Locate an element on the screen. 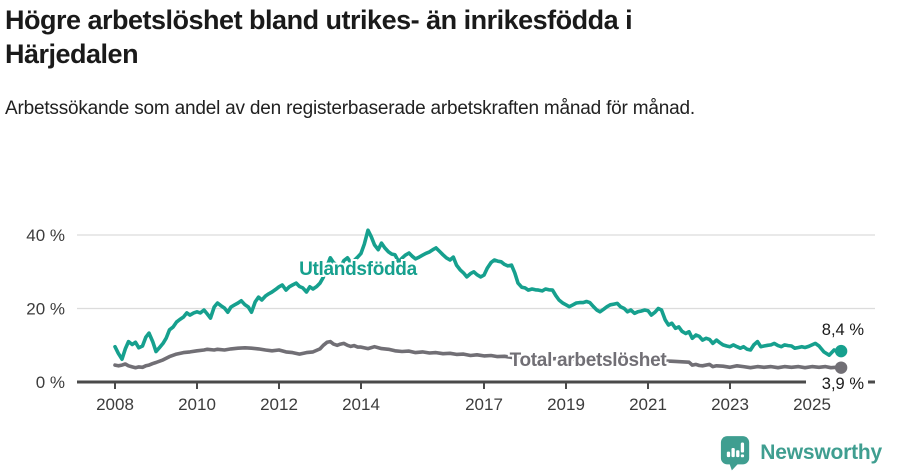 The height and width of the screenshot is (474, 900). y-tick-label-0: 0 % is located at coordinates (50, 382).